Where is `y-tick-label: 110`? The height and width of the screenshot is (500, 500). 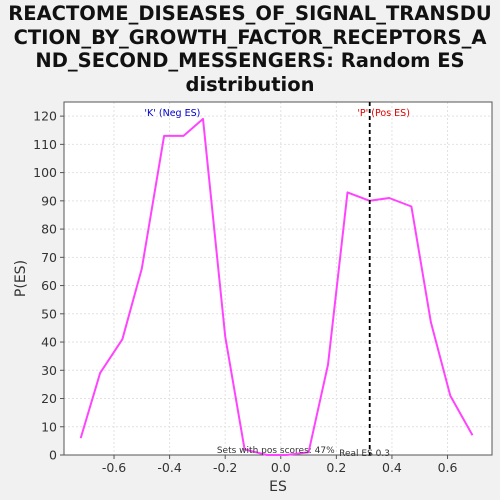
y-tick-label: 110 is located at coordinates (45, 144).